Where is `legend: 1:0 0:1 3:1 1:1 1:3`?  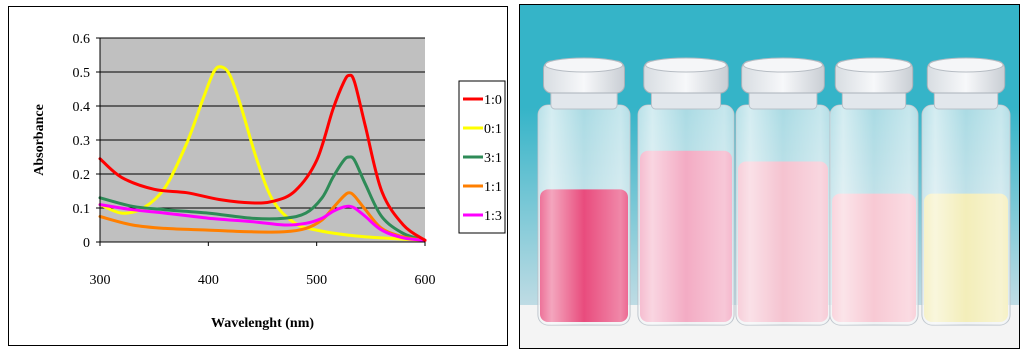 legend: 1:0 0:1 3:1 1:1 1:3 is located at coordinates (482, 157).